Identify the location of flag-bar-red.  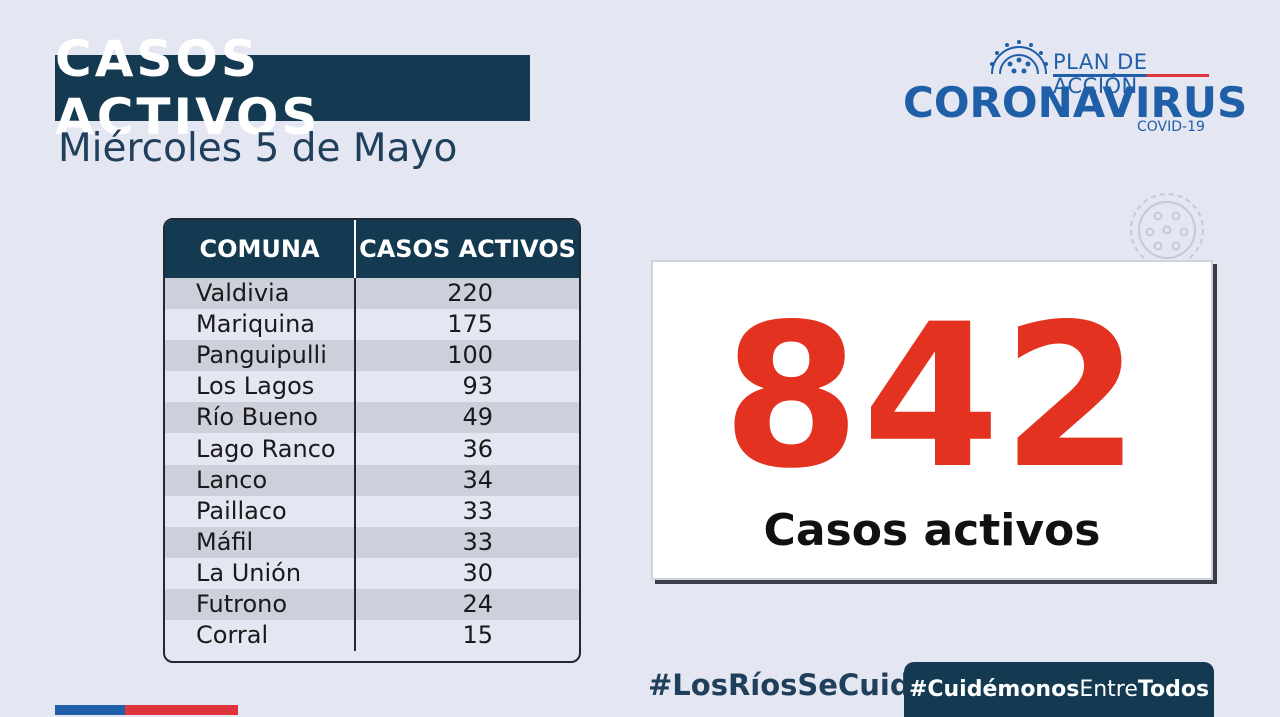
(181, 710).